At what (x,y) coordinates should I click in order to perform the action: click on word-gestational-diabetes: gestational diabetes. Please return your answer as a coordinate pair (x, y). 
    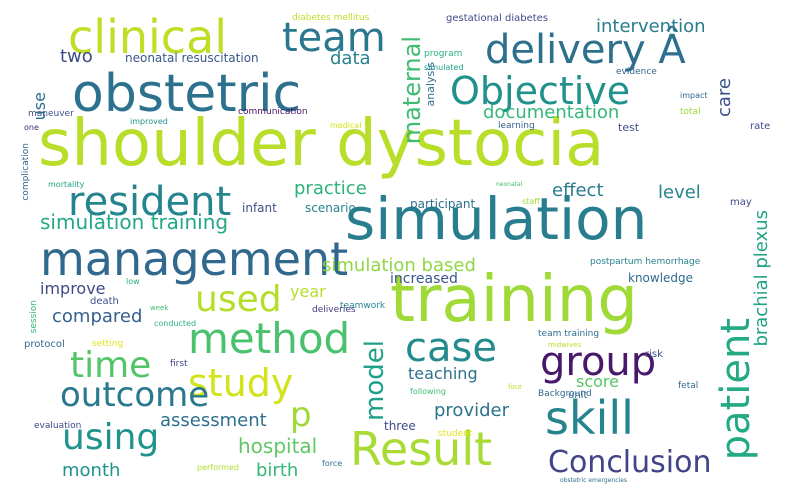
    Looking at the image, I should click on (497, 18).